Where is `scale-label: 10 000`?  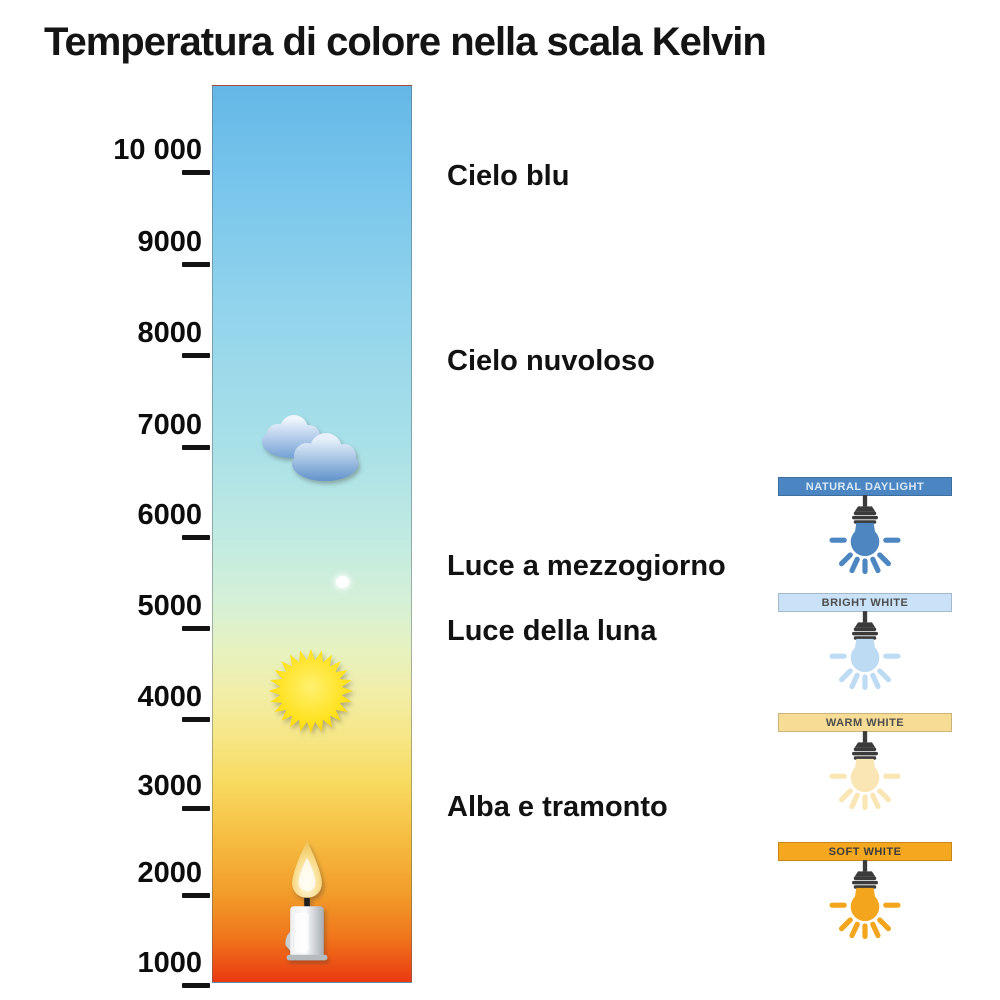
scale-label: 10 000 is located at coordinates (157, 150).